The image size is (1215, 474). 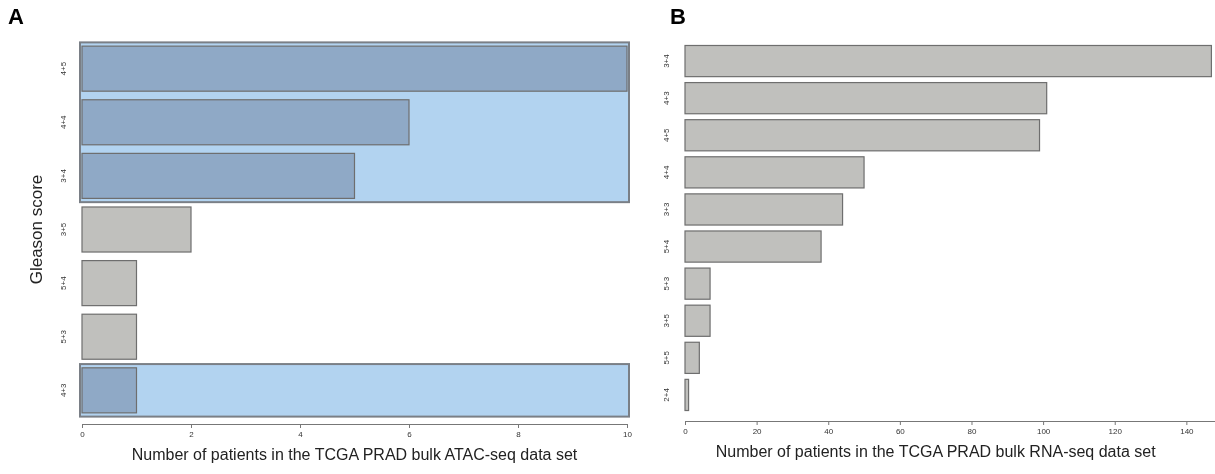 I want to click on x-tick-label: 60, so click(x=900, y=431).